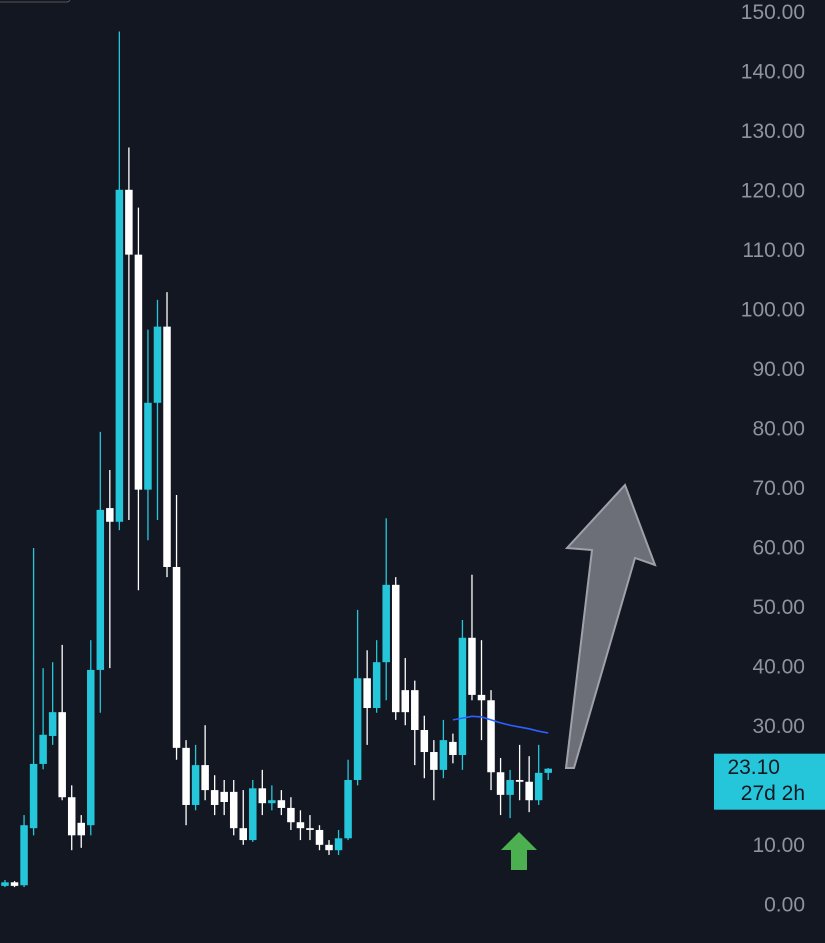 The image size is (825, 943). I want to click on y-tick-label: 70.00, so click(778, 488).